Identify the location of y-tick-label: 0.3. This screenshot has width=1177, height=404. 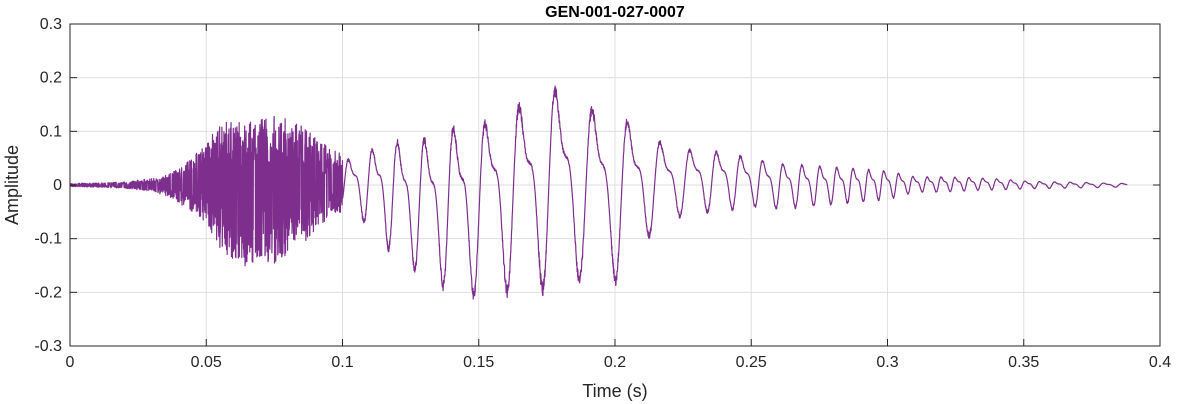
(51, 24).